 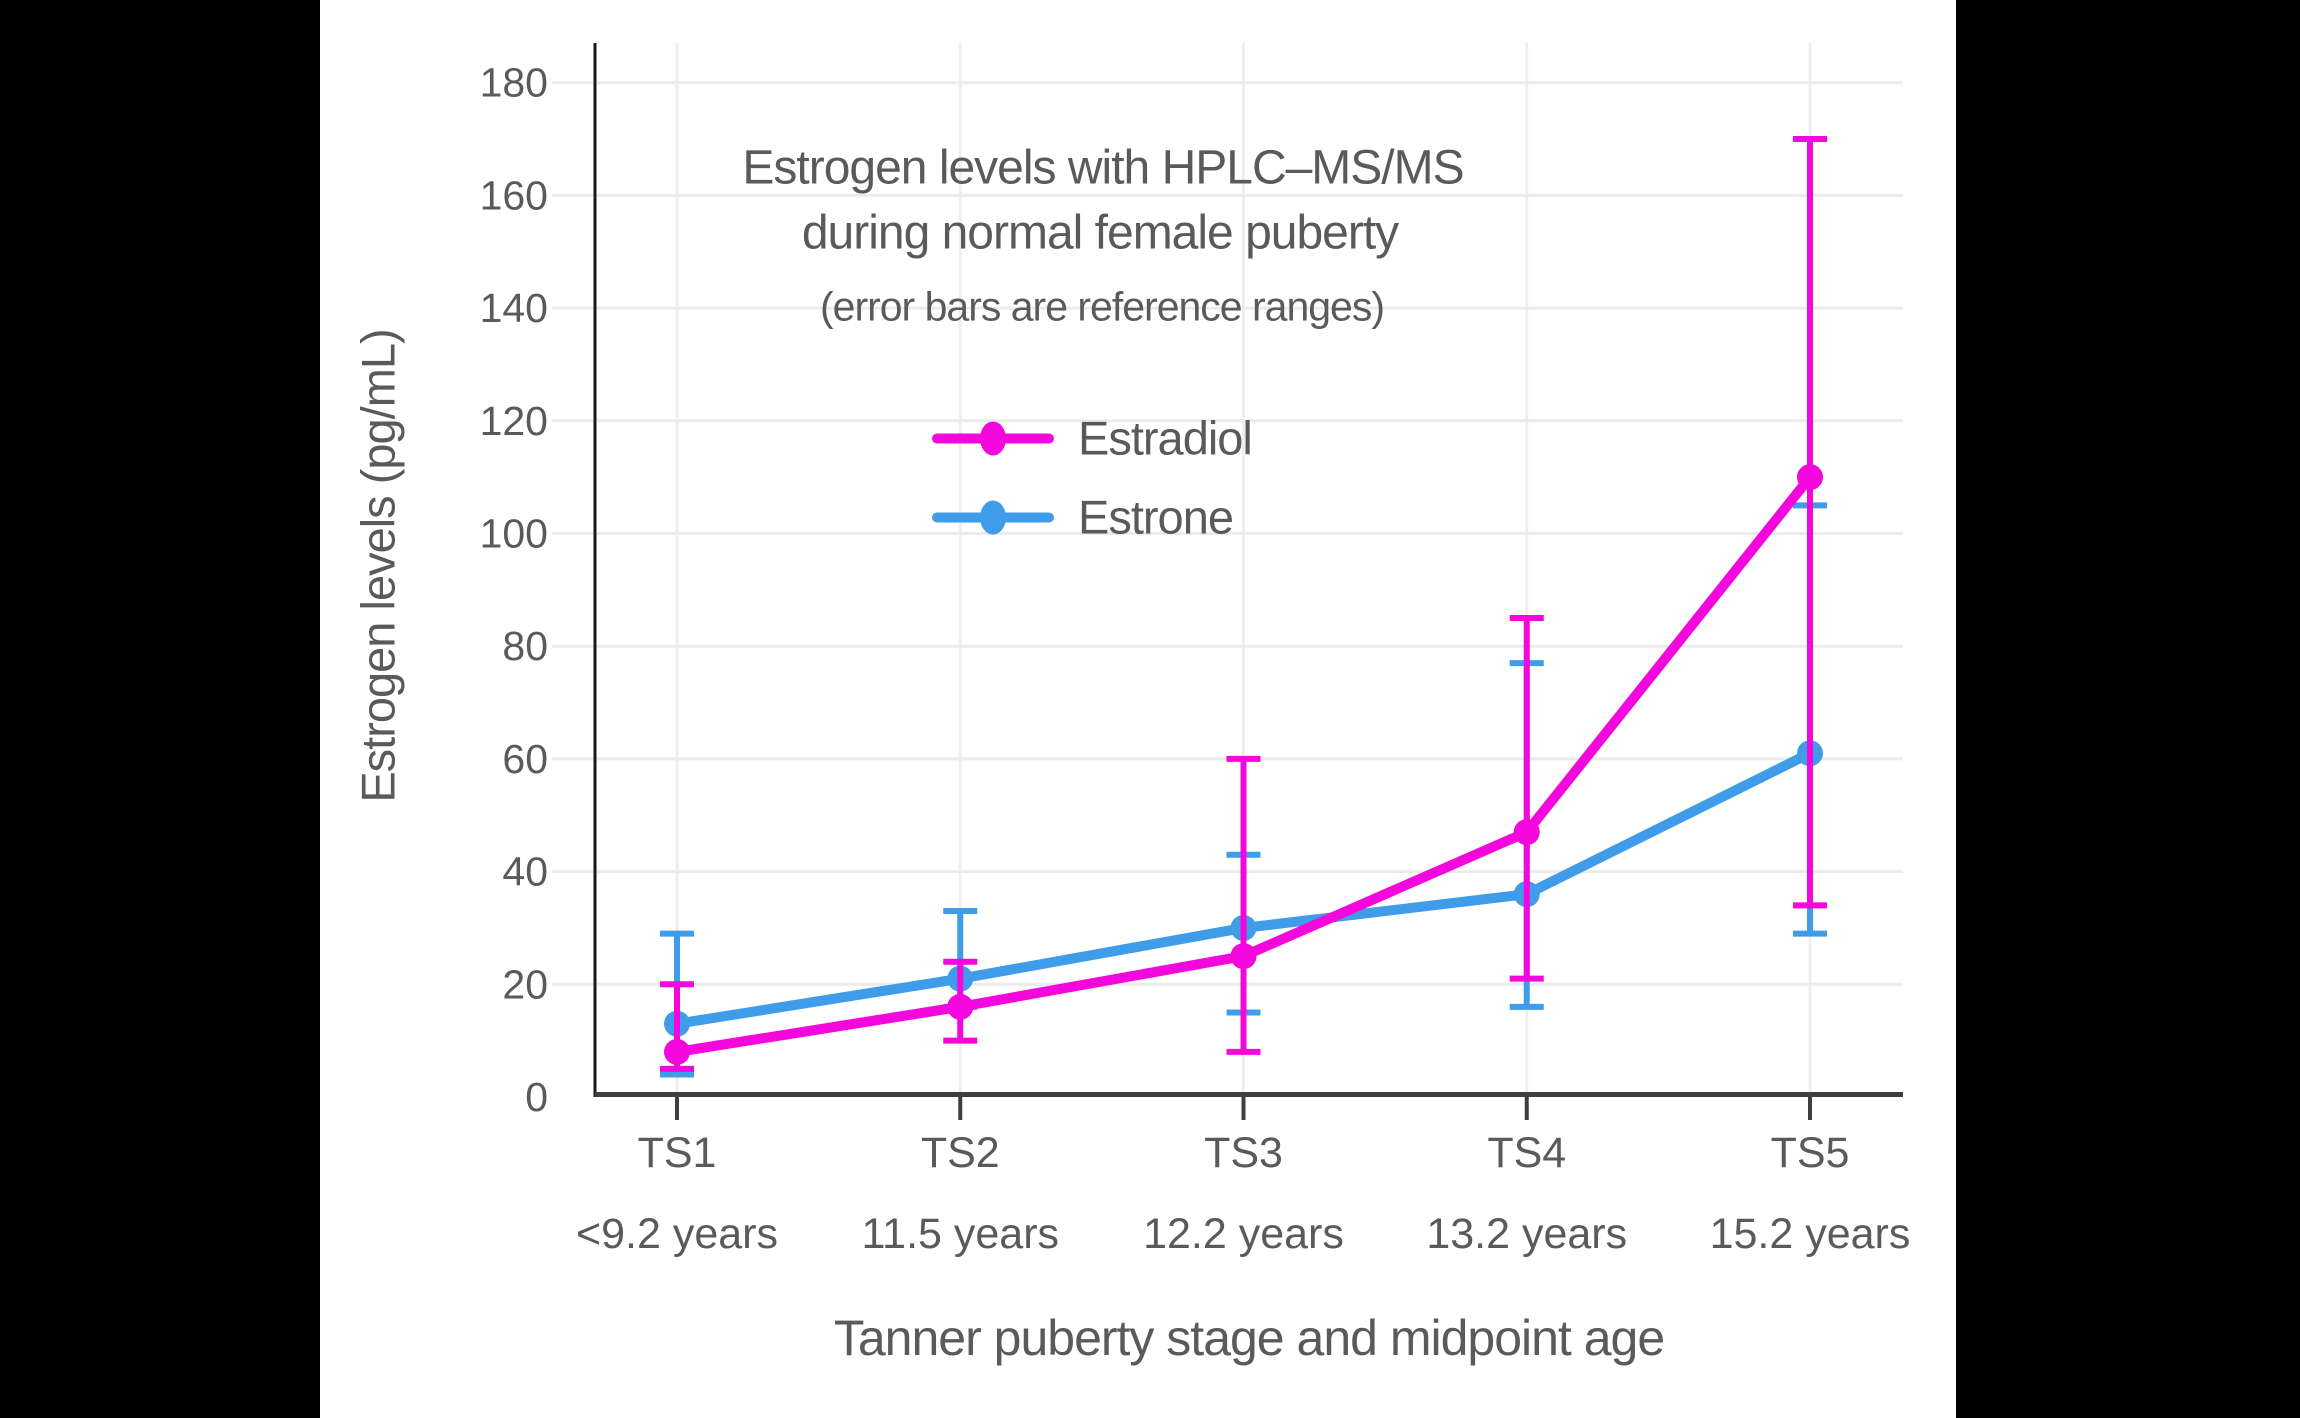 I want to click on y-tick-label: 80, so click(x=525, y=646).